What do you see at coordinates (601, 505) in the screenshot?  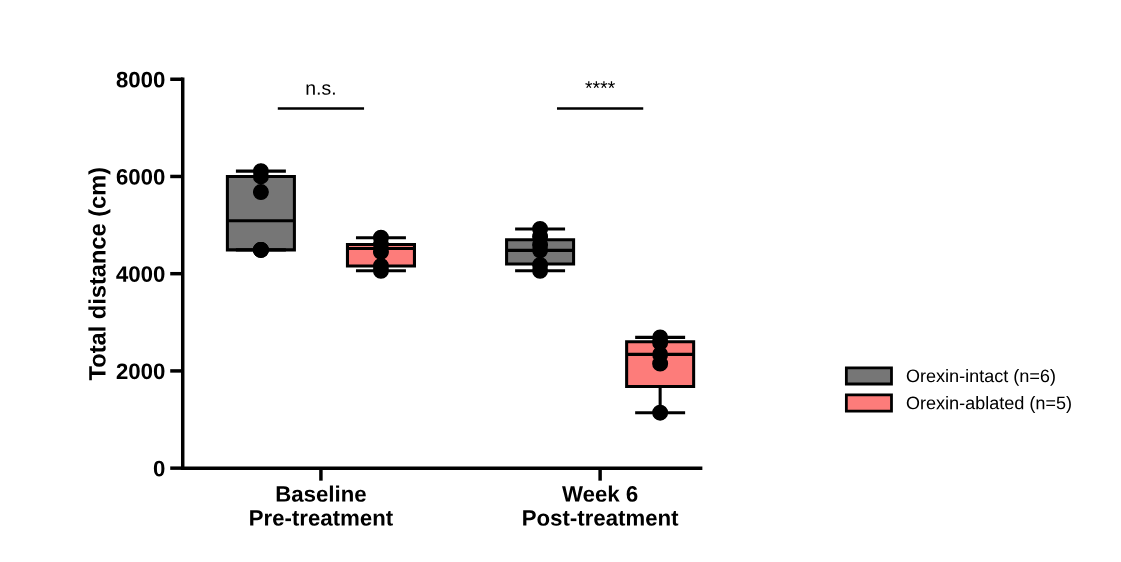 I see `x-tick-label: Week 6 Post-treatment` at bounding box center [601, 505].